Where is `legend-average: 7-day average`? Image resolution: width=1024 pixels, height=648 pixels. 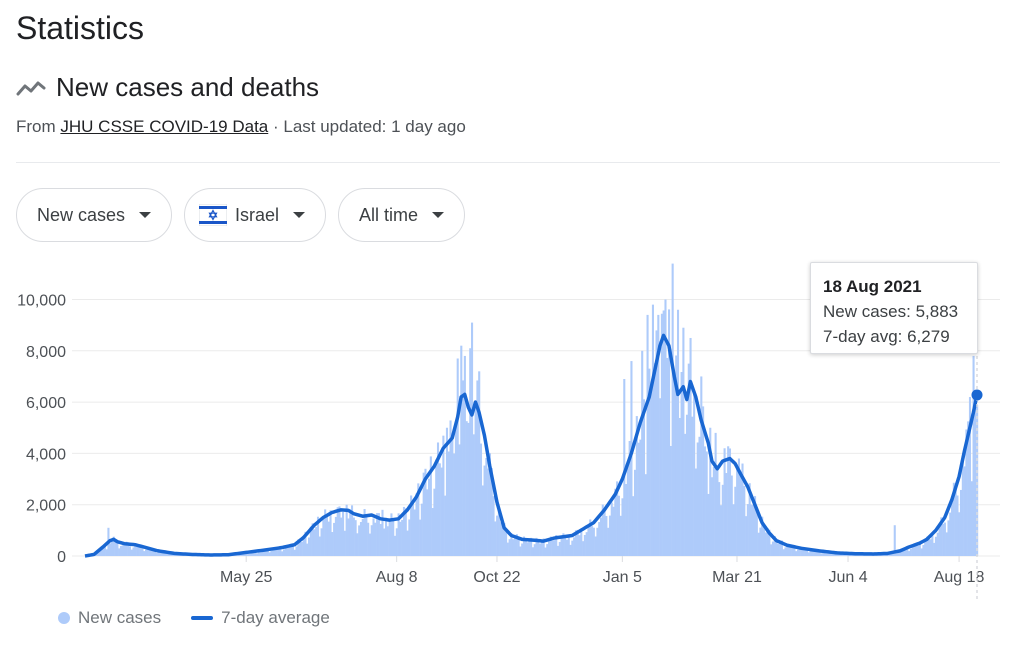 legend-average: 7-day average is located at coordinates (260, 618).